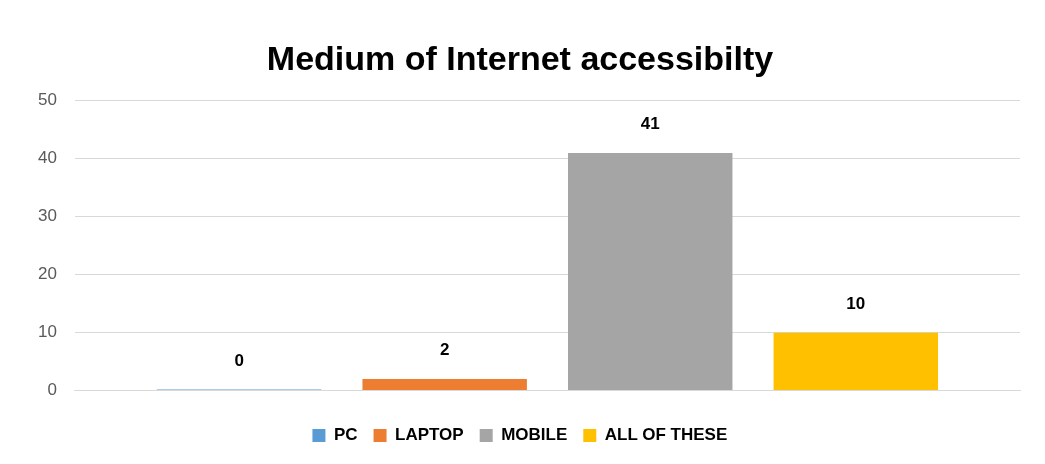 The width and height of the screenshot is (1045, 464). Describe the element at coordinates (239, 360) in the screenshot. I see `data-label: 0` at that location.